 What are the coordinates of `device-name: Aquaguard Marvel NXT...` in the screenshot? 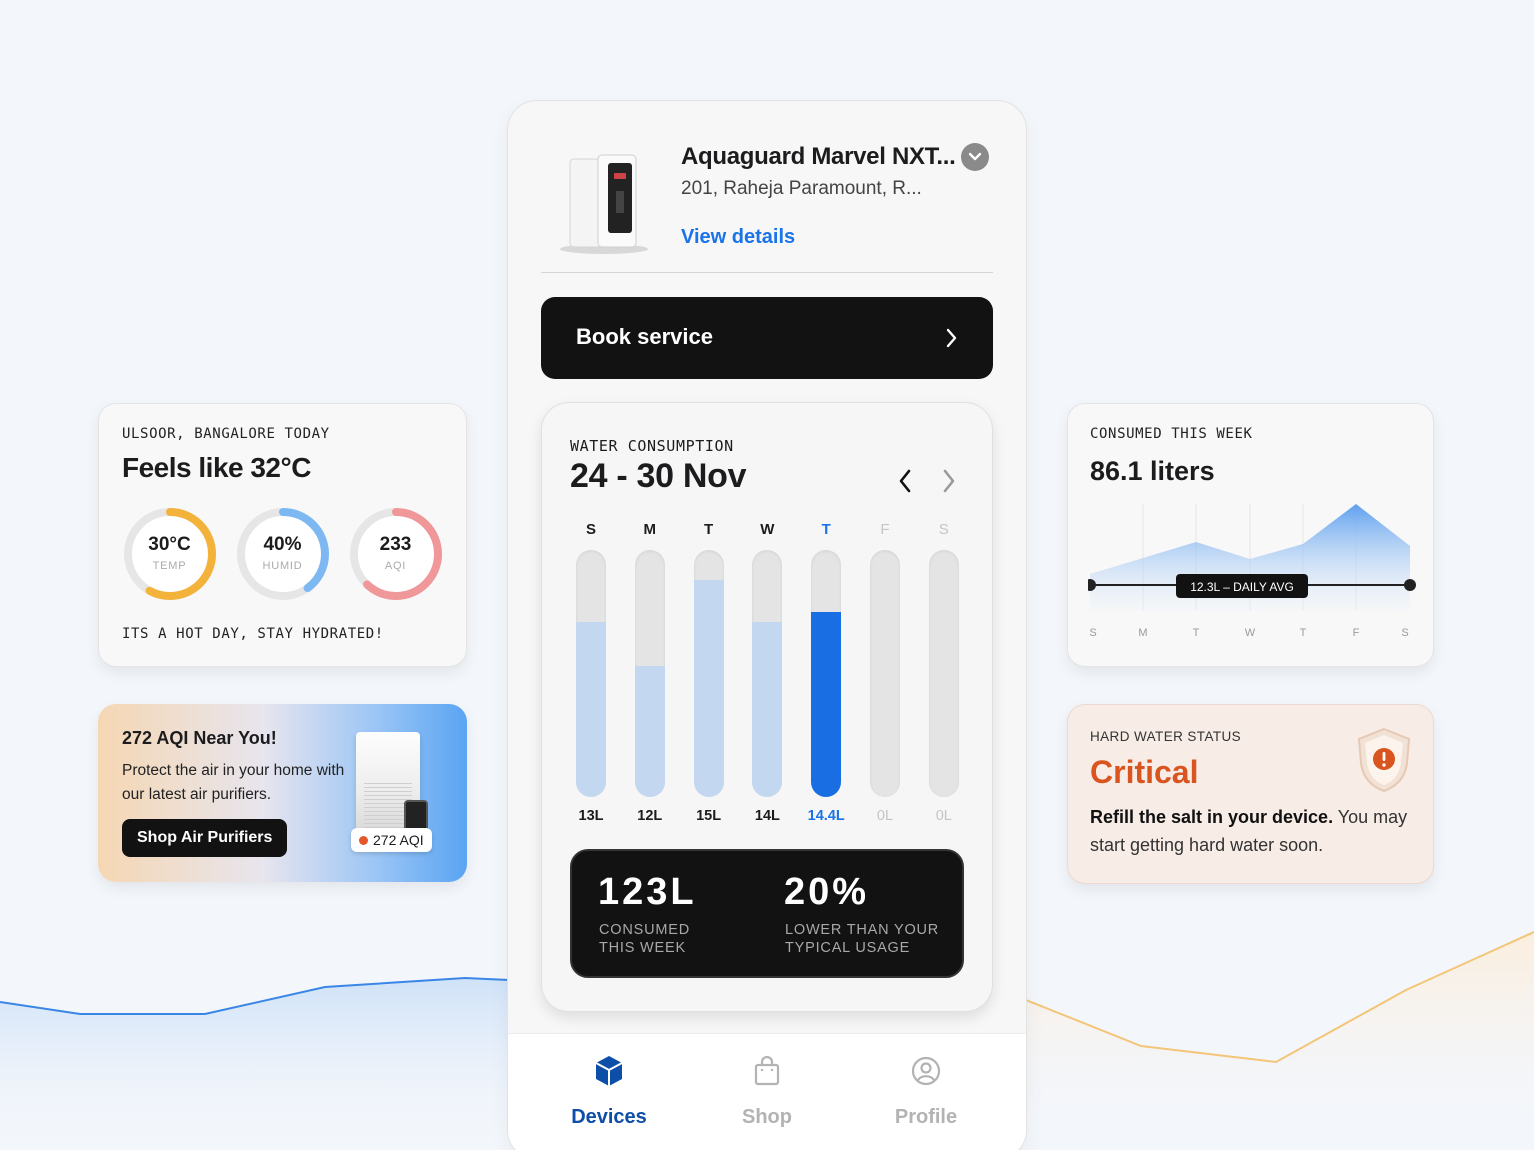 It's located at (818, 156).